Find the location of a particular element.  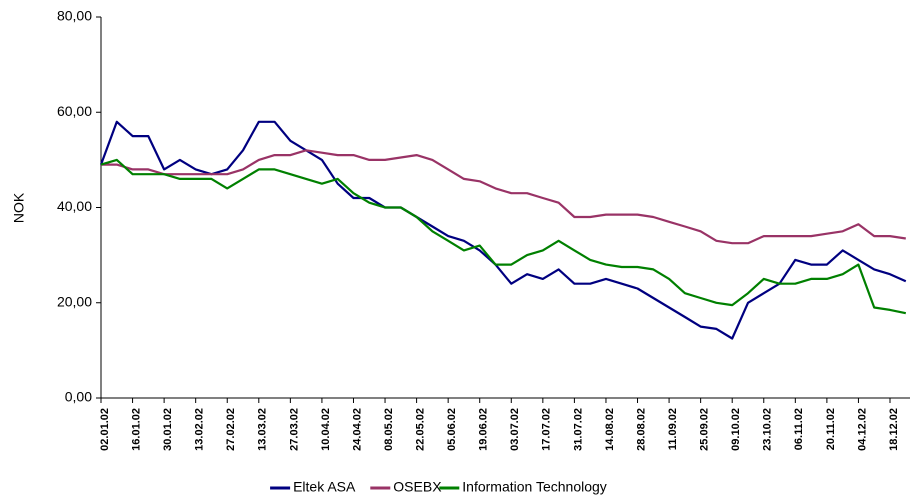

legend-label: Information Technology is located at coordinates (534, 487).